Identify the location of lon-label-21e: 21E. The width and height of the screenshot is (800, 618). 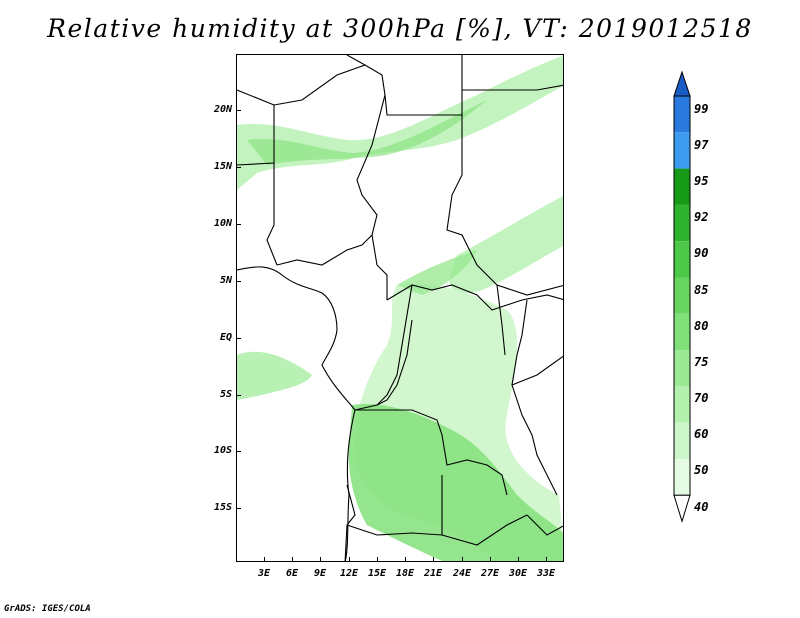
(433, 573).